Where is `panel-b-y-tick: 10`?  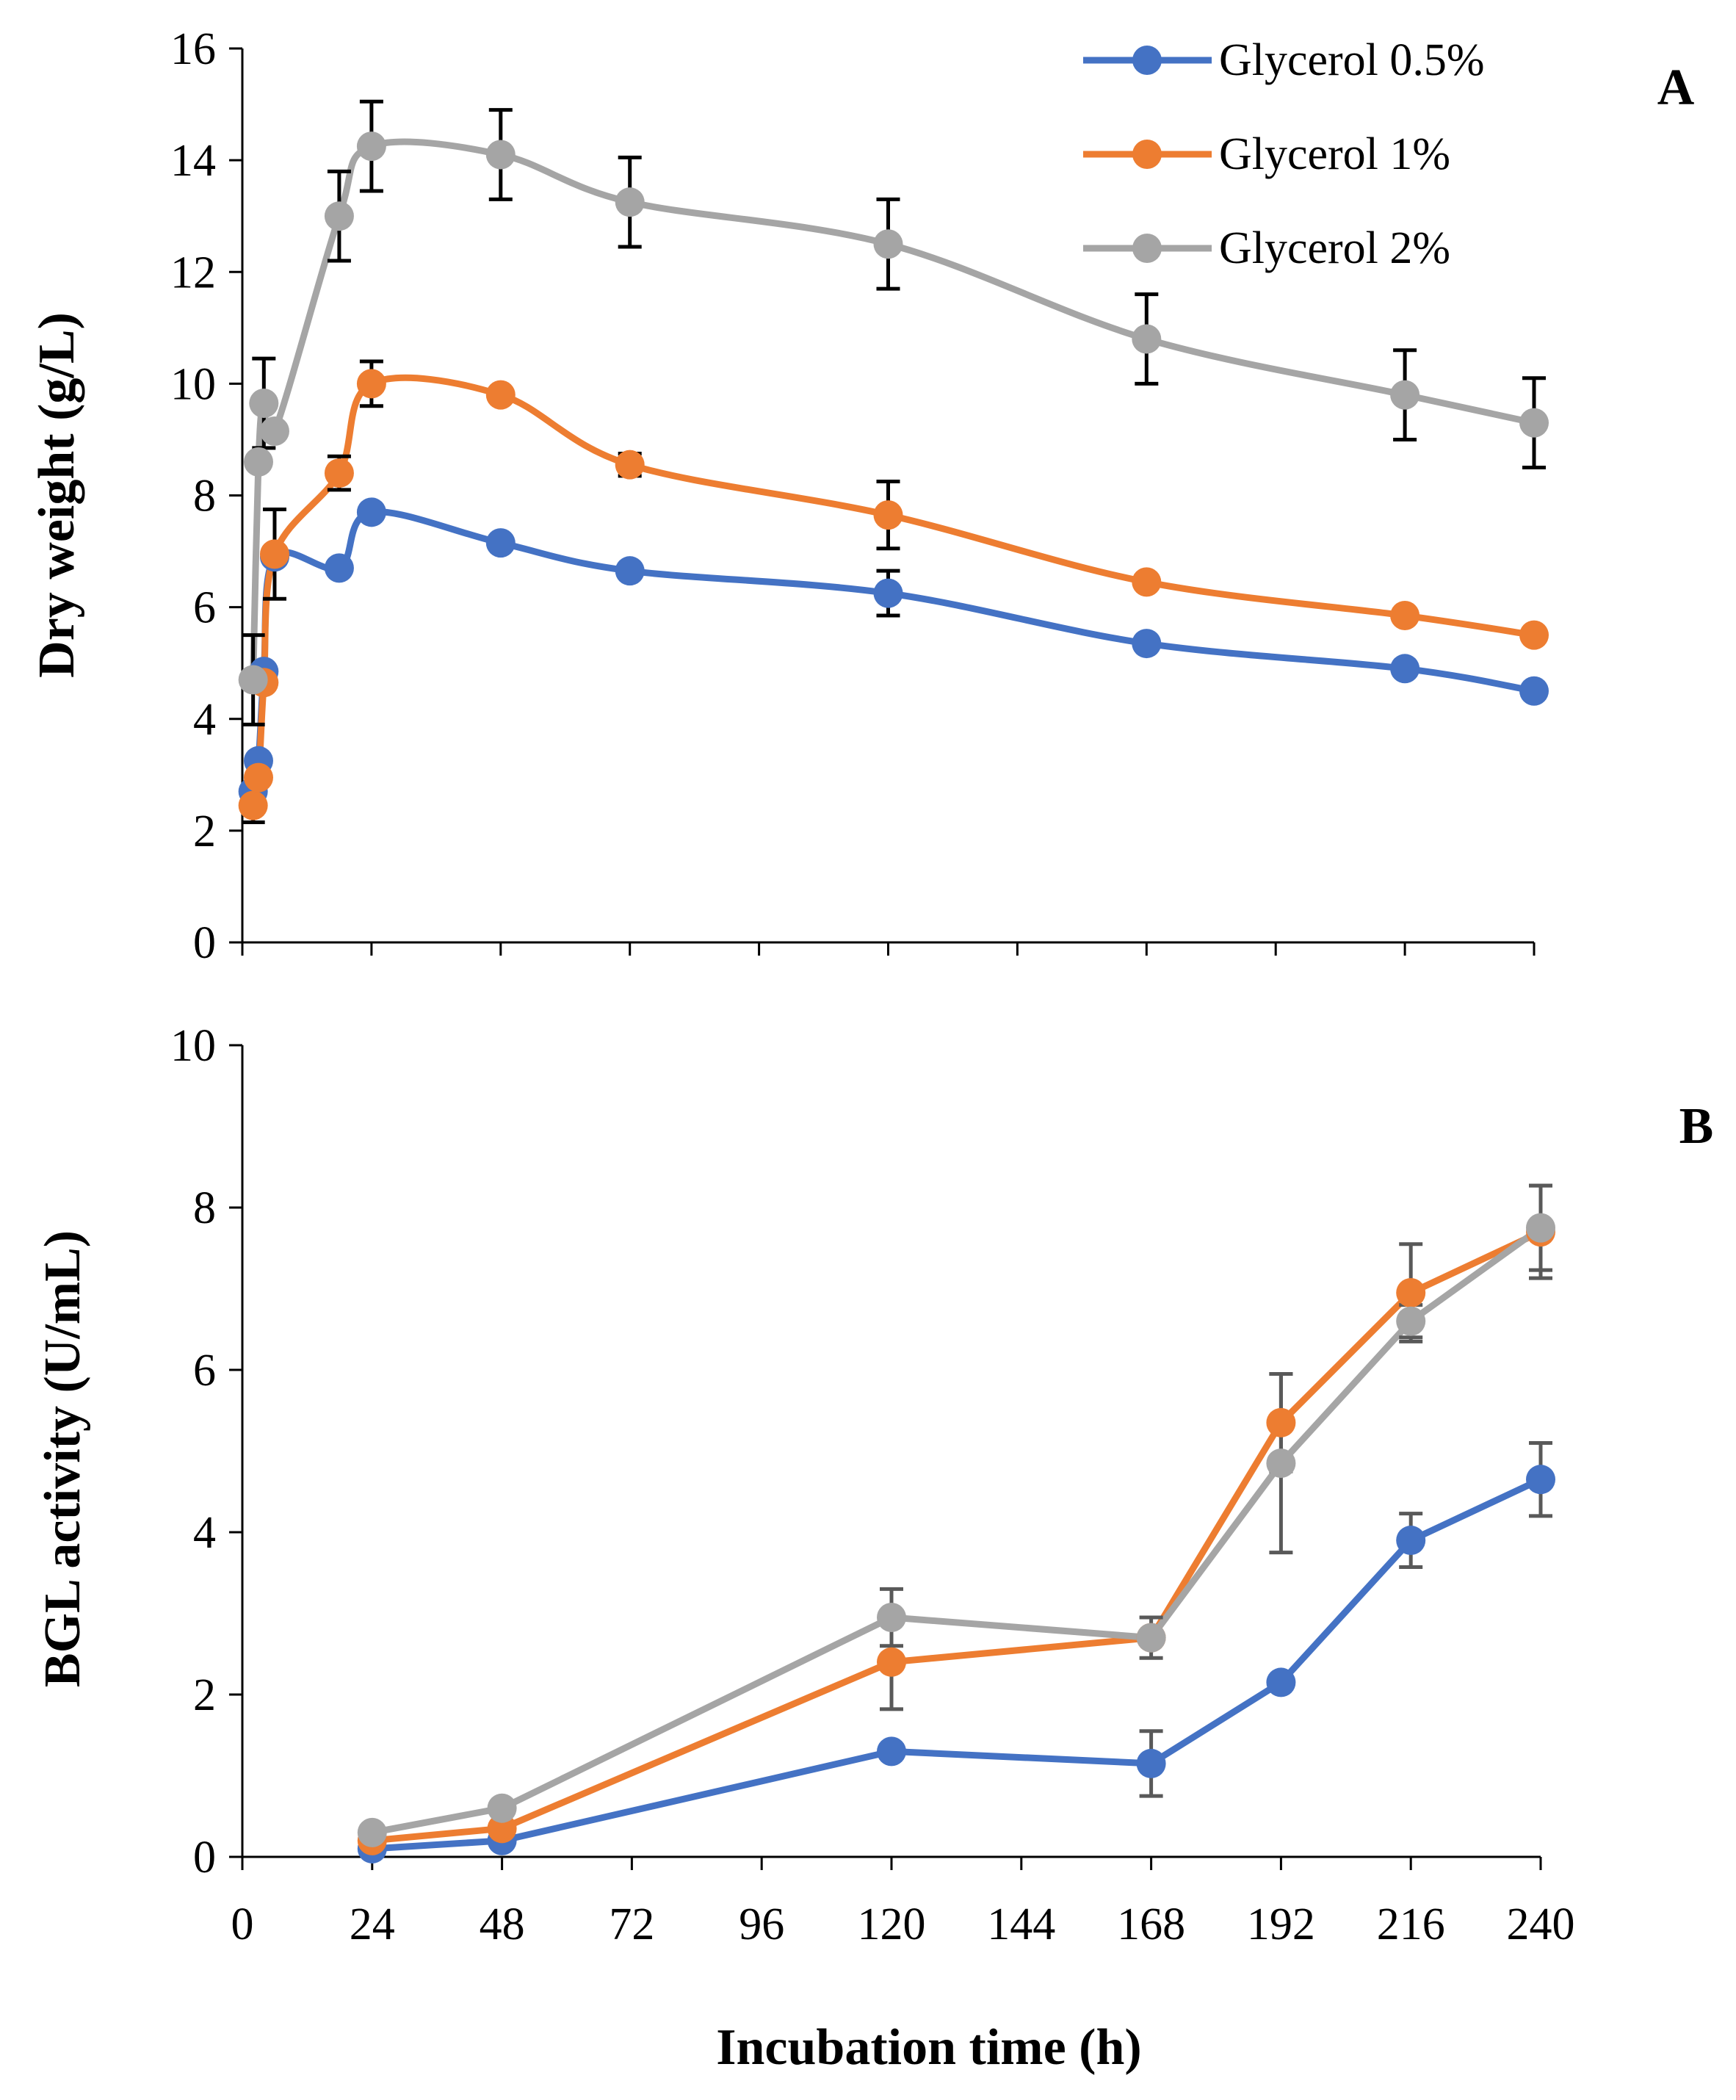
panel-b-y-tick: 10 is located at coordinates (206, 1046).